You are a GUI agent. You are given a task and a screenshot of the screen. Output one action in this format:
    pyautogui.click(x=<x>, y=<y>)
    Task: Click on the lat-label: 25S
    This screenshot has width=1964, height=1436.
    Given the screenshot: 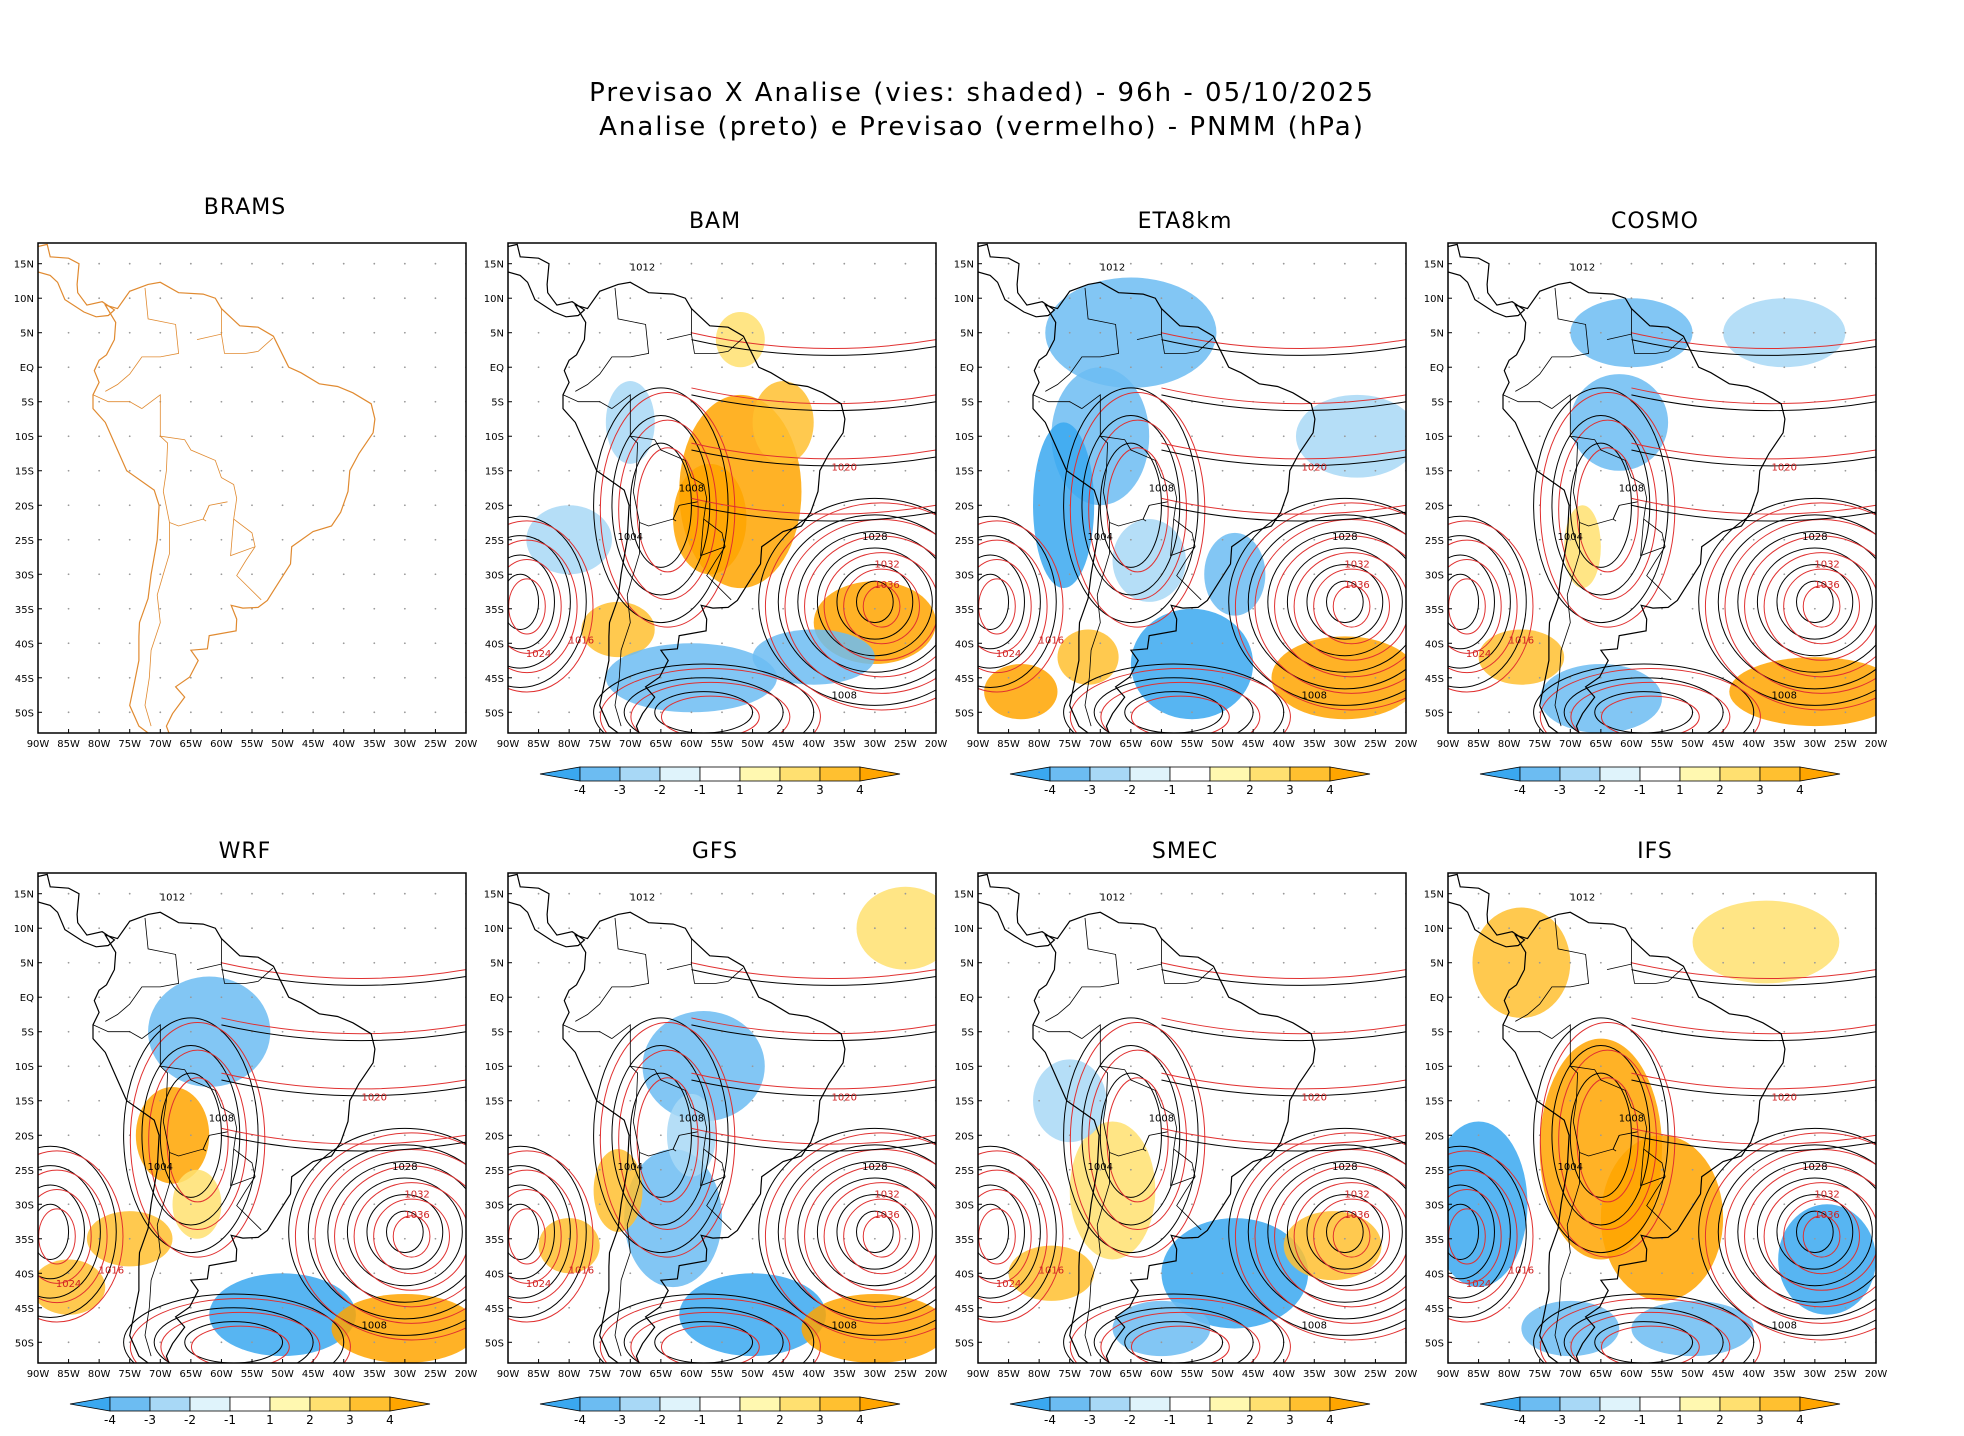 What is the action you would take?
    pyautogui.click(x=1434, y=541)
    